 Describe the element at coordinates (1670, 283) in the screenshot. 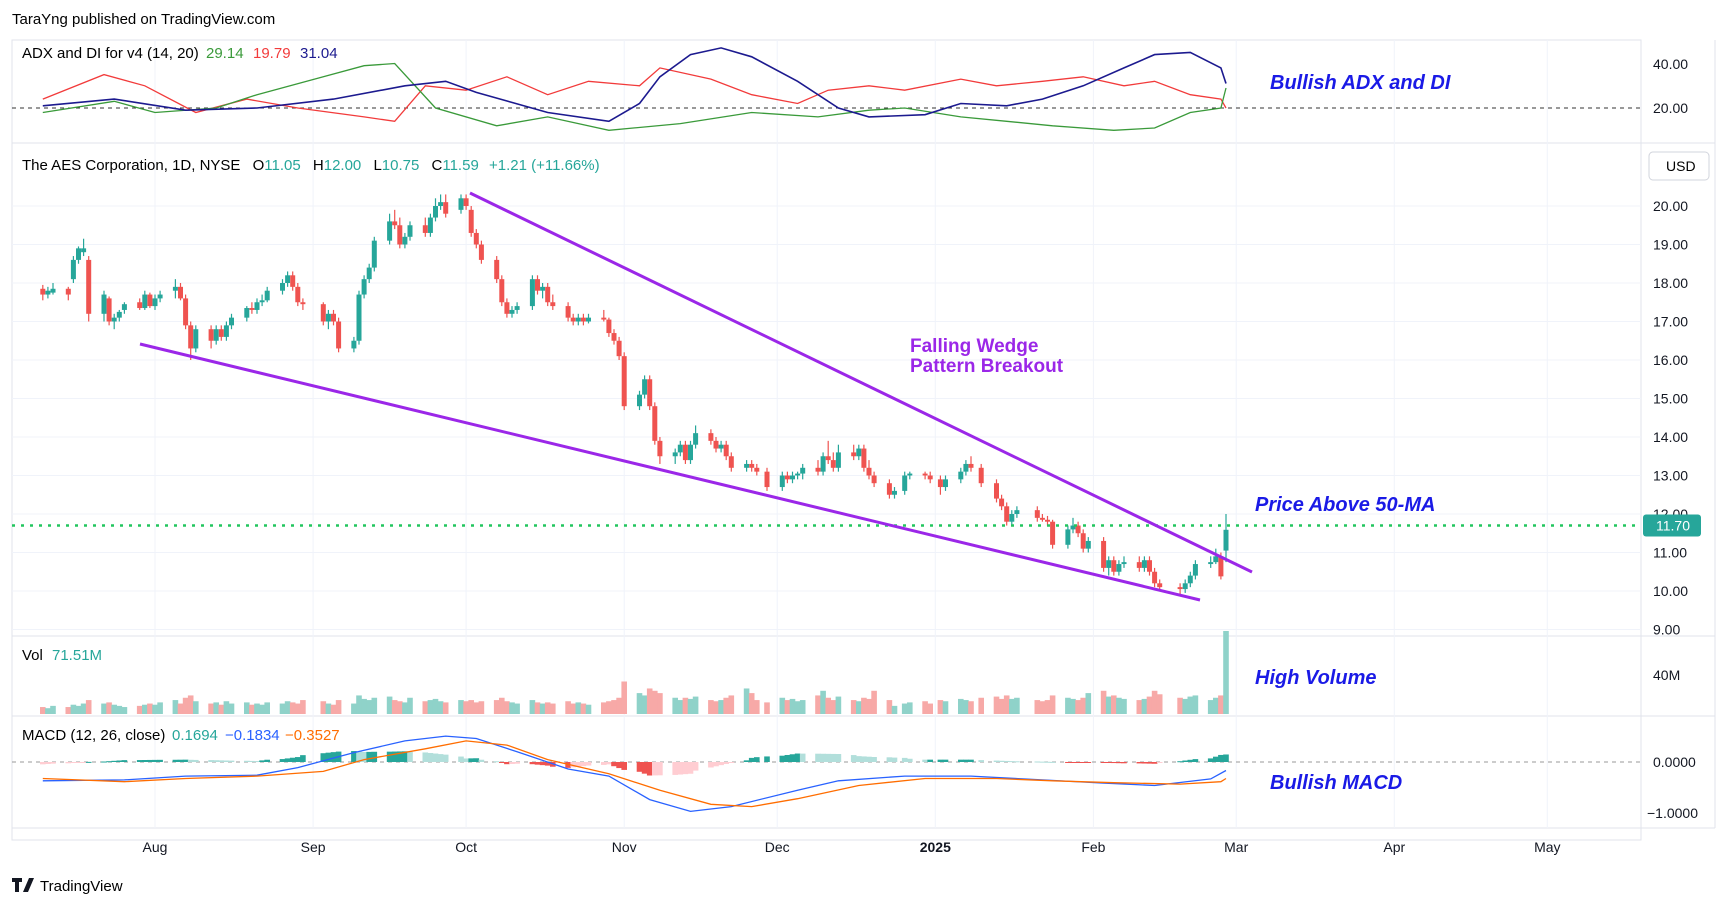

I see `price-tick-label: 18.00` at that location.